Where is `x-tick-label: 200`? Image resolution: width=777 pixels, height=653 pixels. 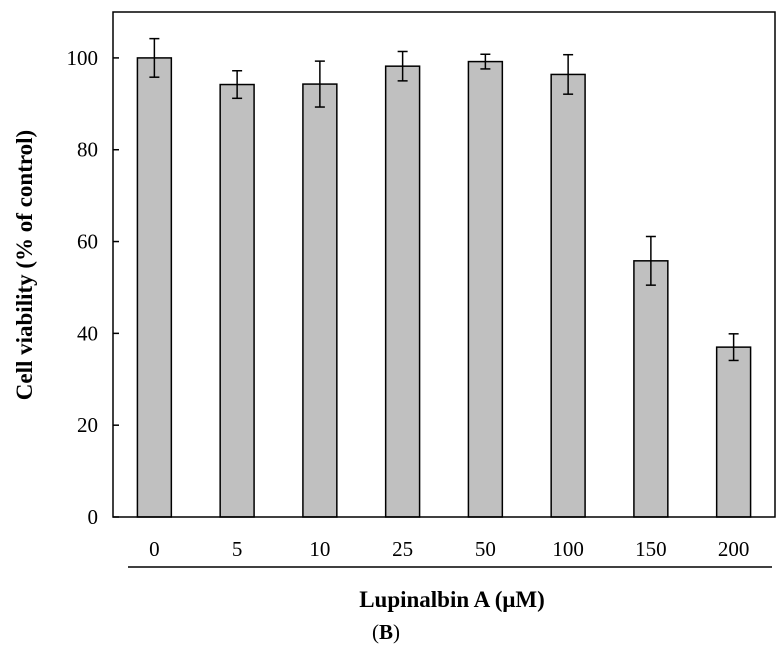 x-tick-label: 200 is located at coordinates (734, 549).